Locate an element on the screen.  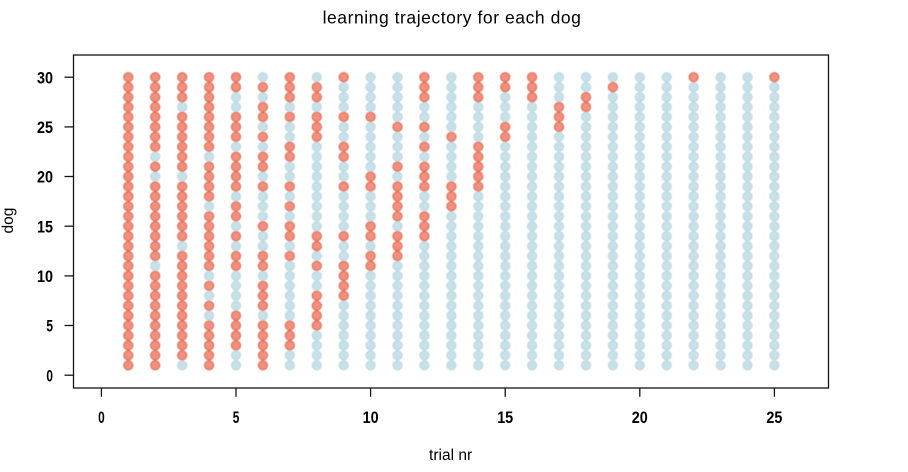
svg-text: trial nr is located at coordinates (450, 455).